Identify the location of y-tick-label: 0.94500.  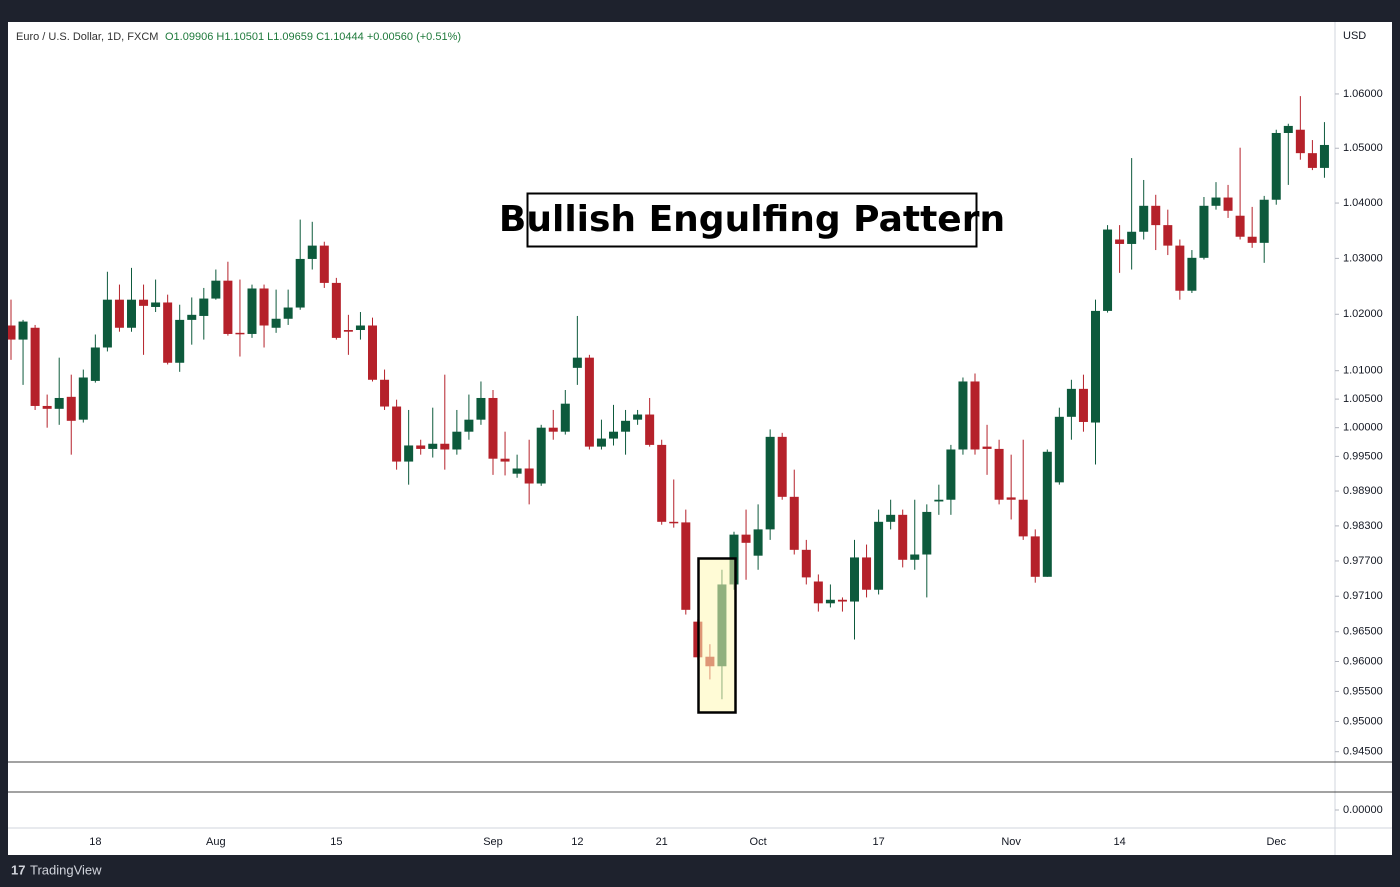
(1363, 752).